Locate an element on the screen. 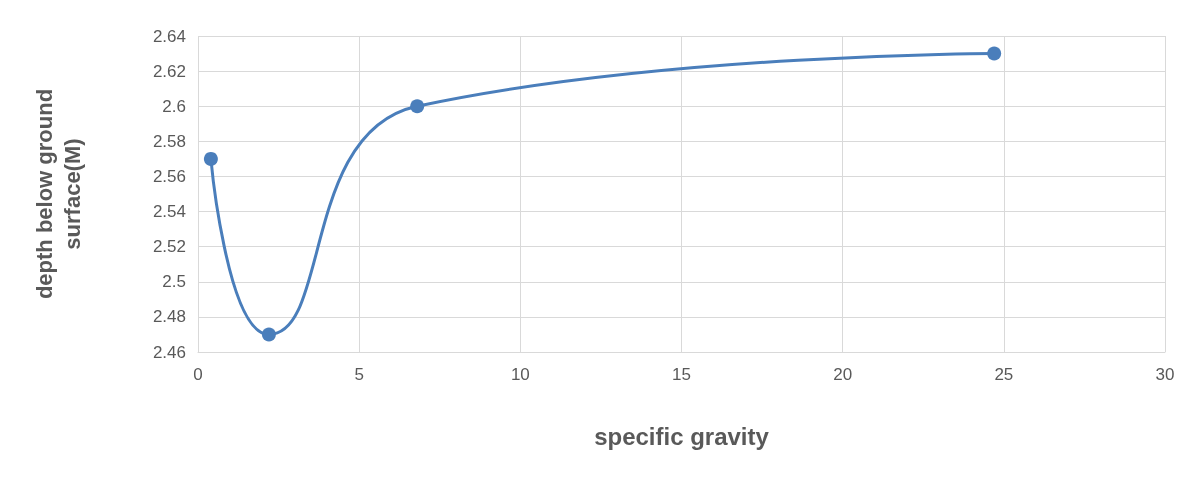  y-tick-label: 2.5 is located at coordinates (174, 282).